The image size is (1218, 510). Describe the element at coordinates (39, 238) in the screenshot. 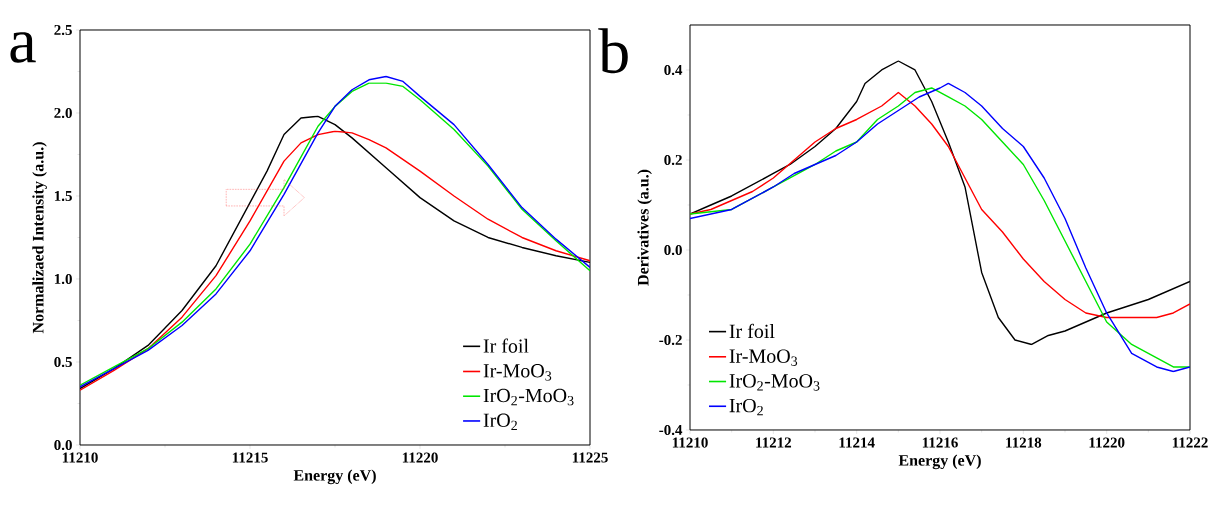

I see `y-axis-title: Normalizaed Intensity (a.u.)` at that location.